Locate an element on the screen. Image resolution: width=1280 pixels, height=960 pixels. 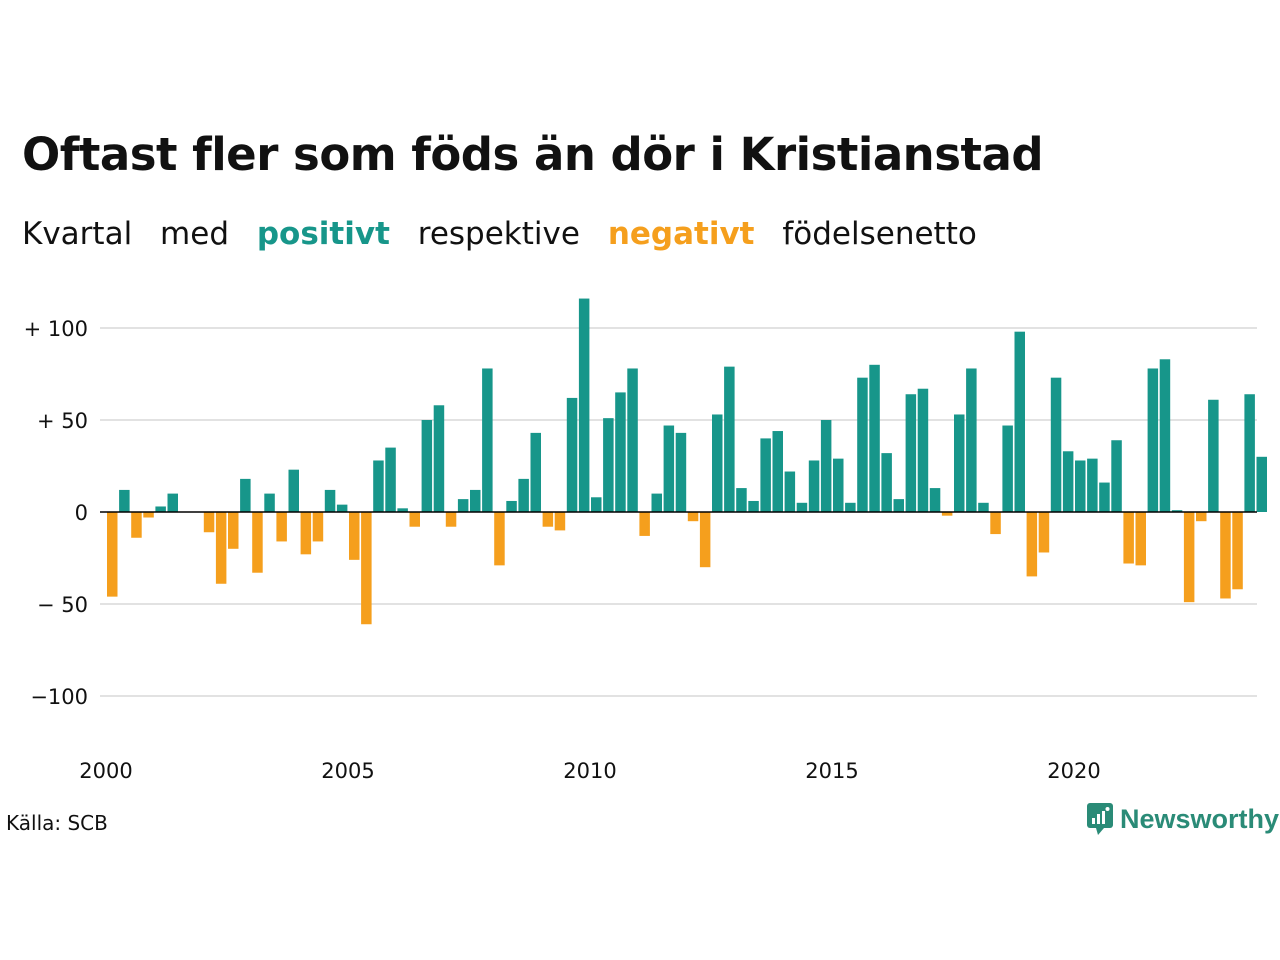
y-tick-label: + 100 is located at coordinates (56, 329).